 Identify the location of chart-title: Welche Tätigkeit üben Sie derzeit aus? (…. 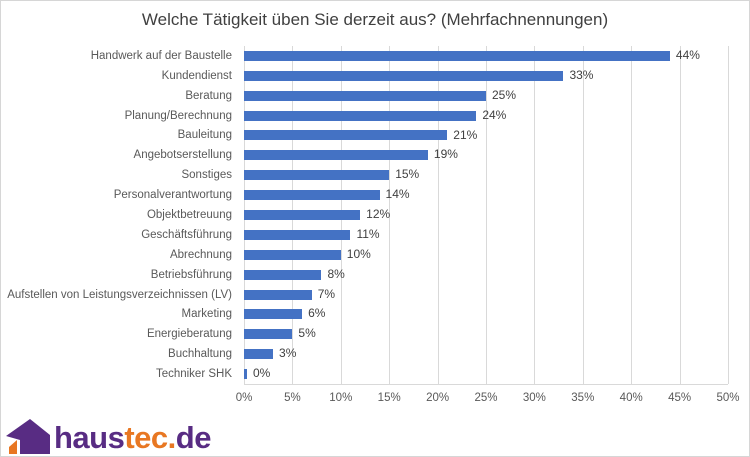
(375, 19).